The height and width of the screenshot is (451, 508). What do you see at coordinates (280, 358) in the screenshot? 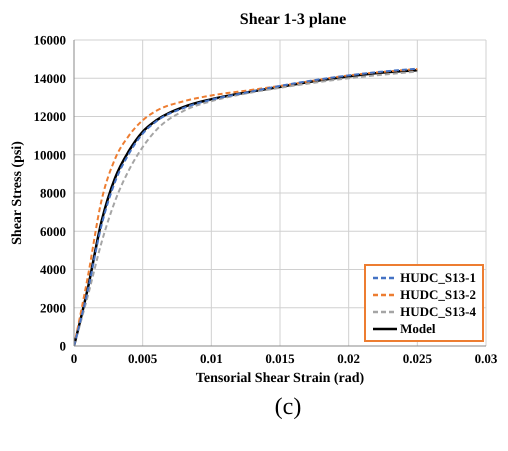
I see `x-tick-label: 0.015` at bounding box center [280, 358].